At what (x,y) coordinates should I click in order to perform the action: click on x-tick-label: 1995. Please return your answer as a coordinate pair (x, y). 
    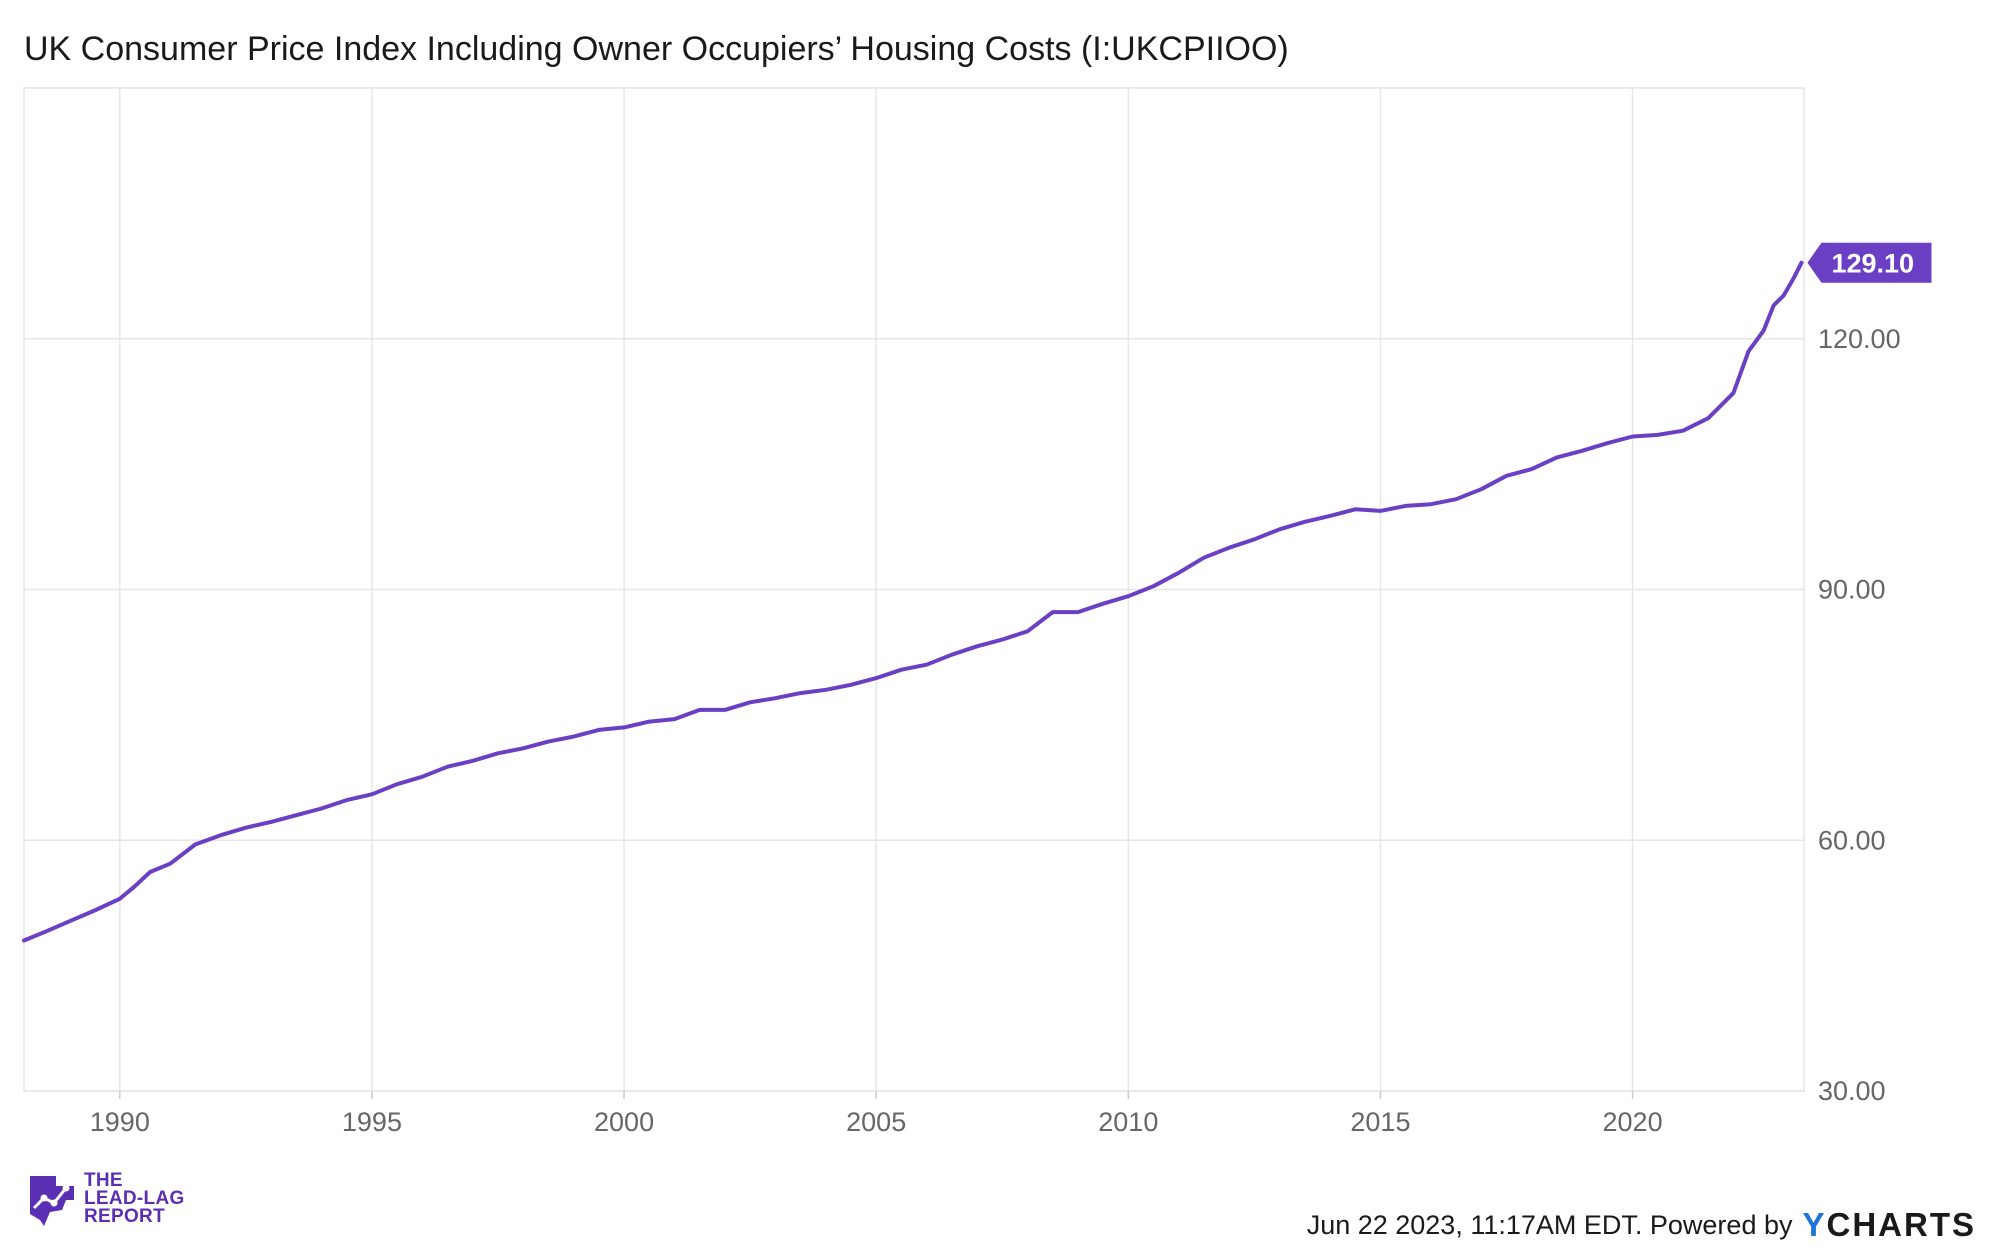
    Looking at the image, I should click on (372, 1122).